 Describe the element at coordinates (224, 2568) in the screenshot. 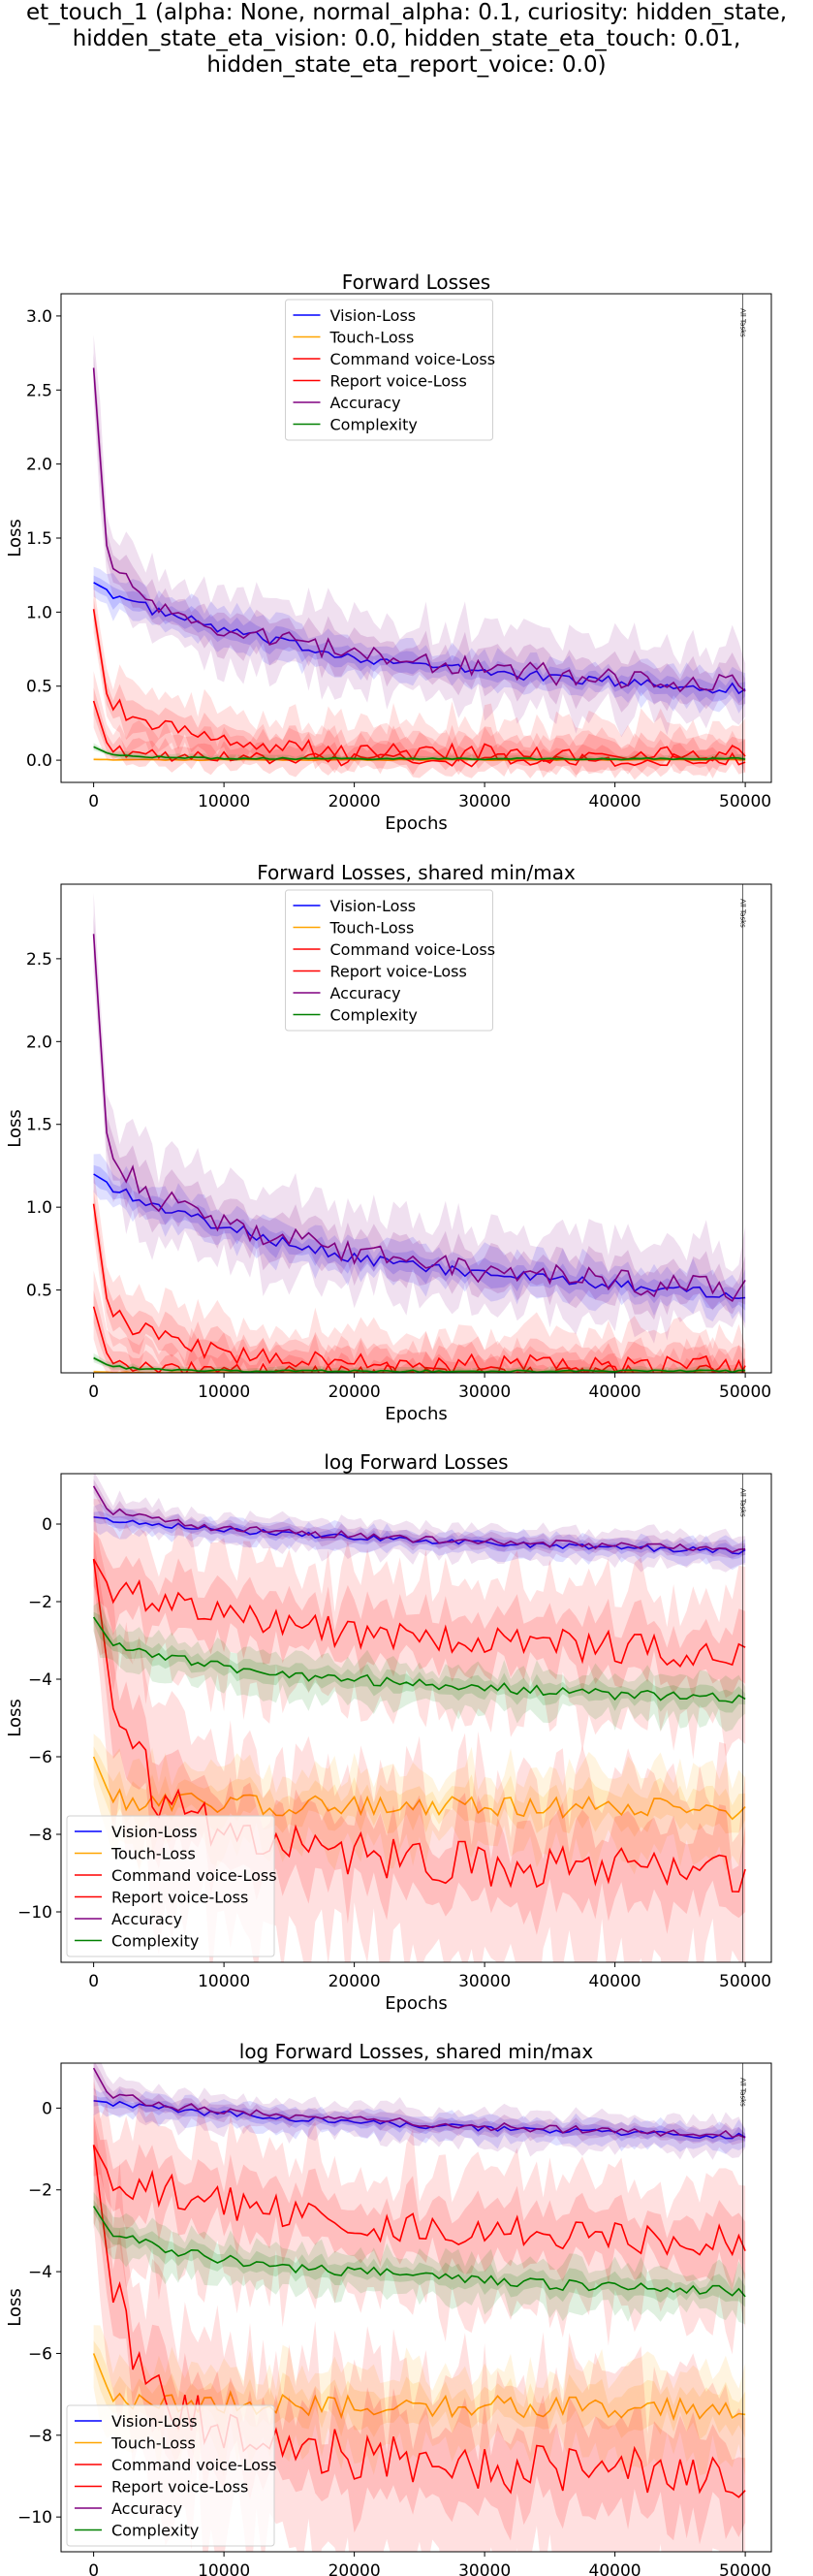

I see `x-tick-label: 10000` at that location.